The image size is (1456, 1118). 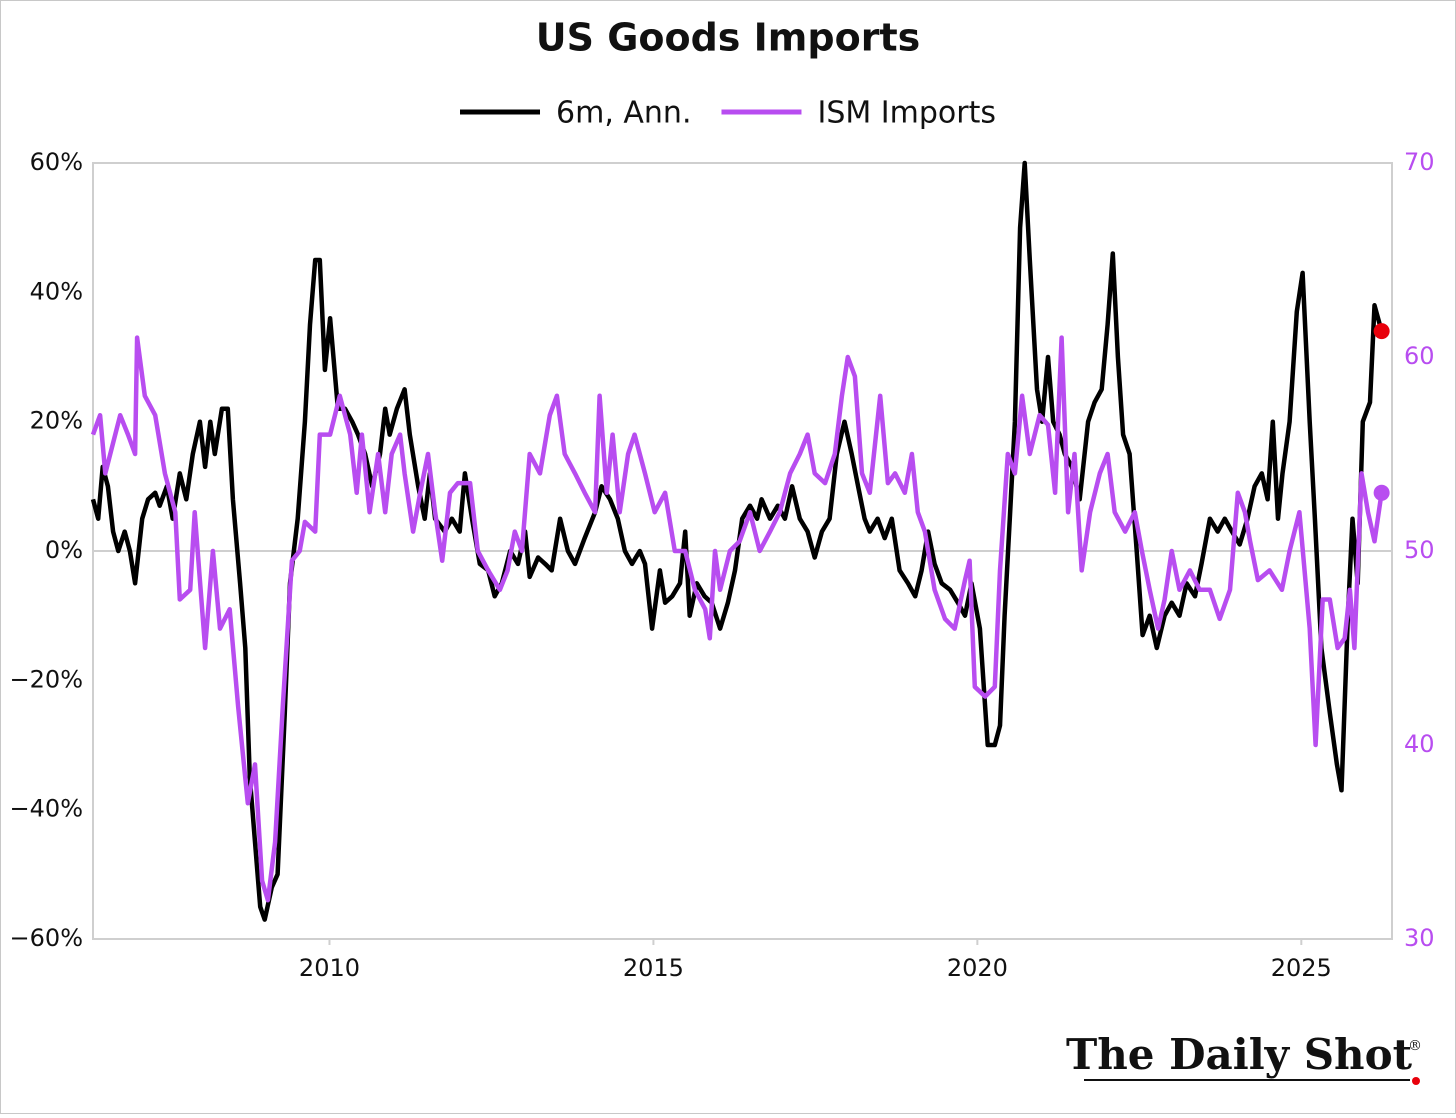 I want to click on y-tick-label: −60%, so click(x=46, y=938).